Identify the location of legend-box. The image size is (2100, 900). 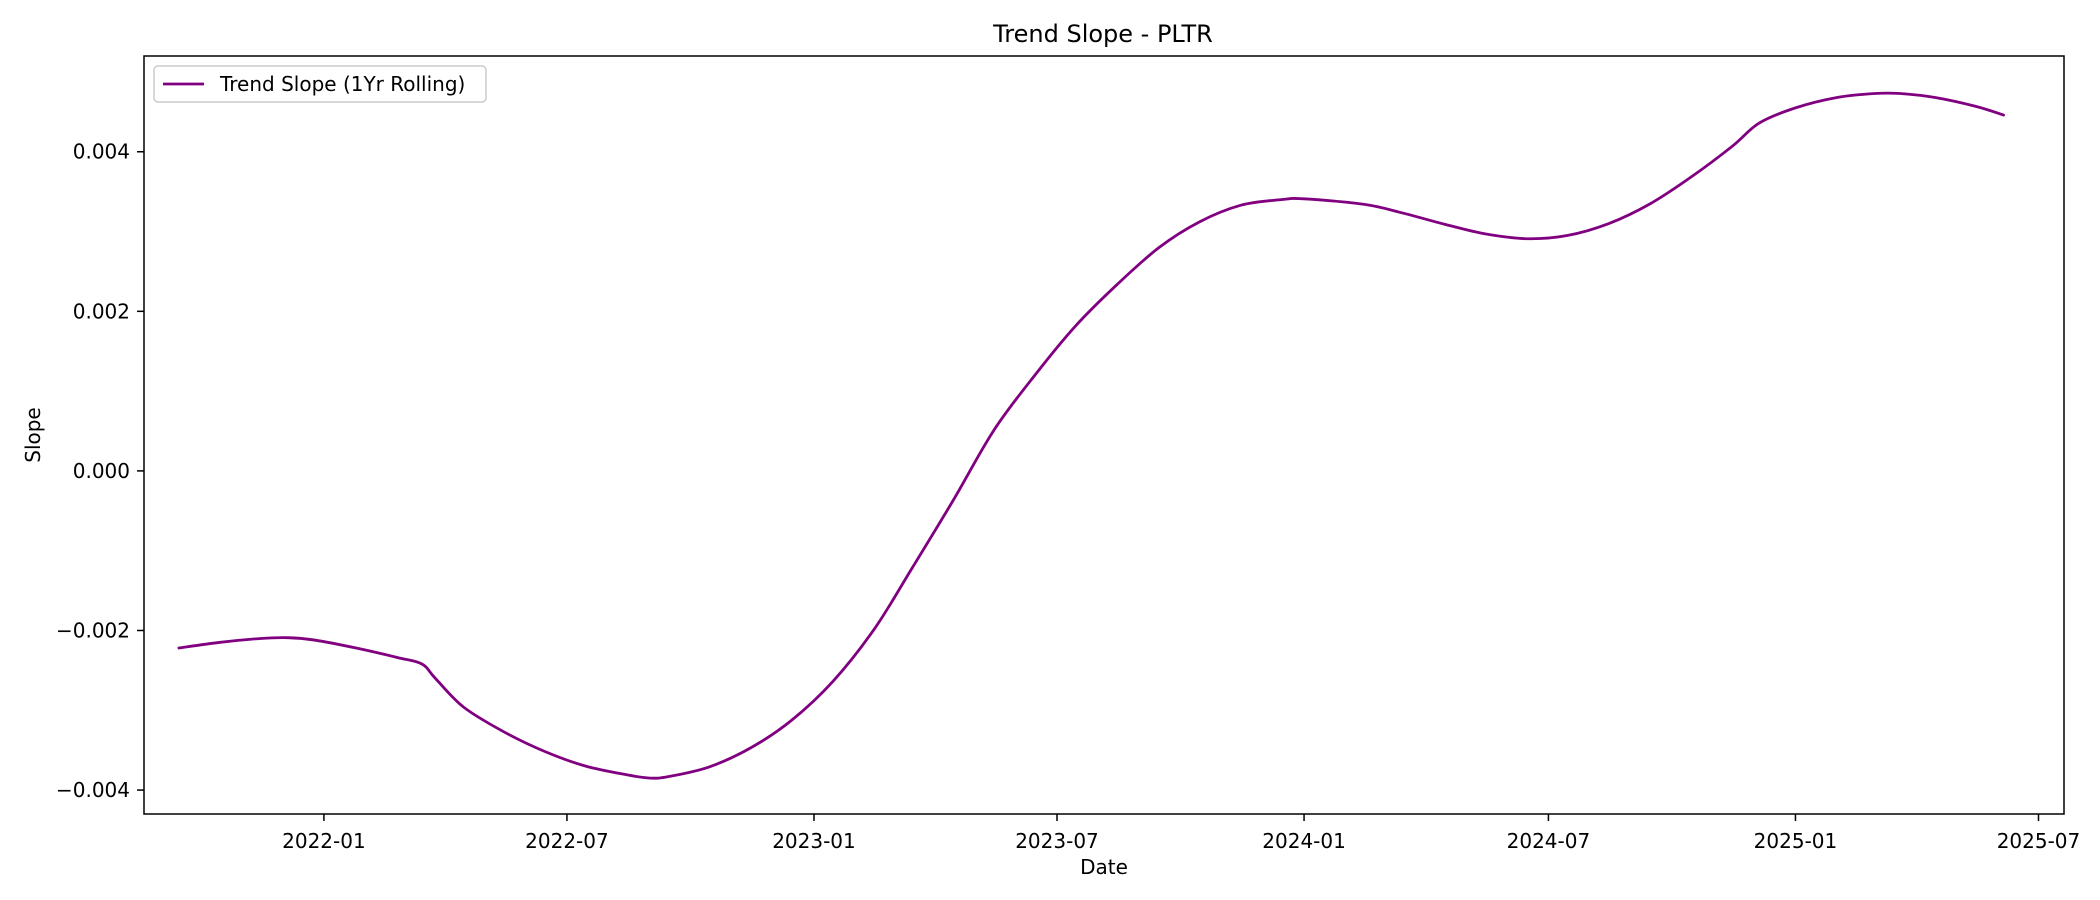
(320, 84).